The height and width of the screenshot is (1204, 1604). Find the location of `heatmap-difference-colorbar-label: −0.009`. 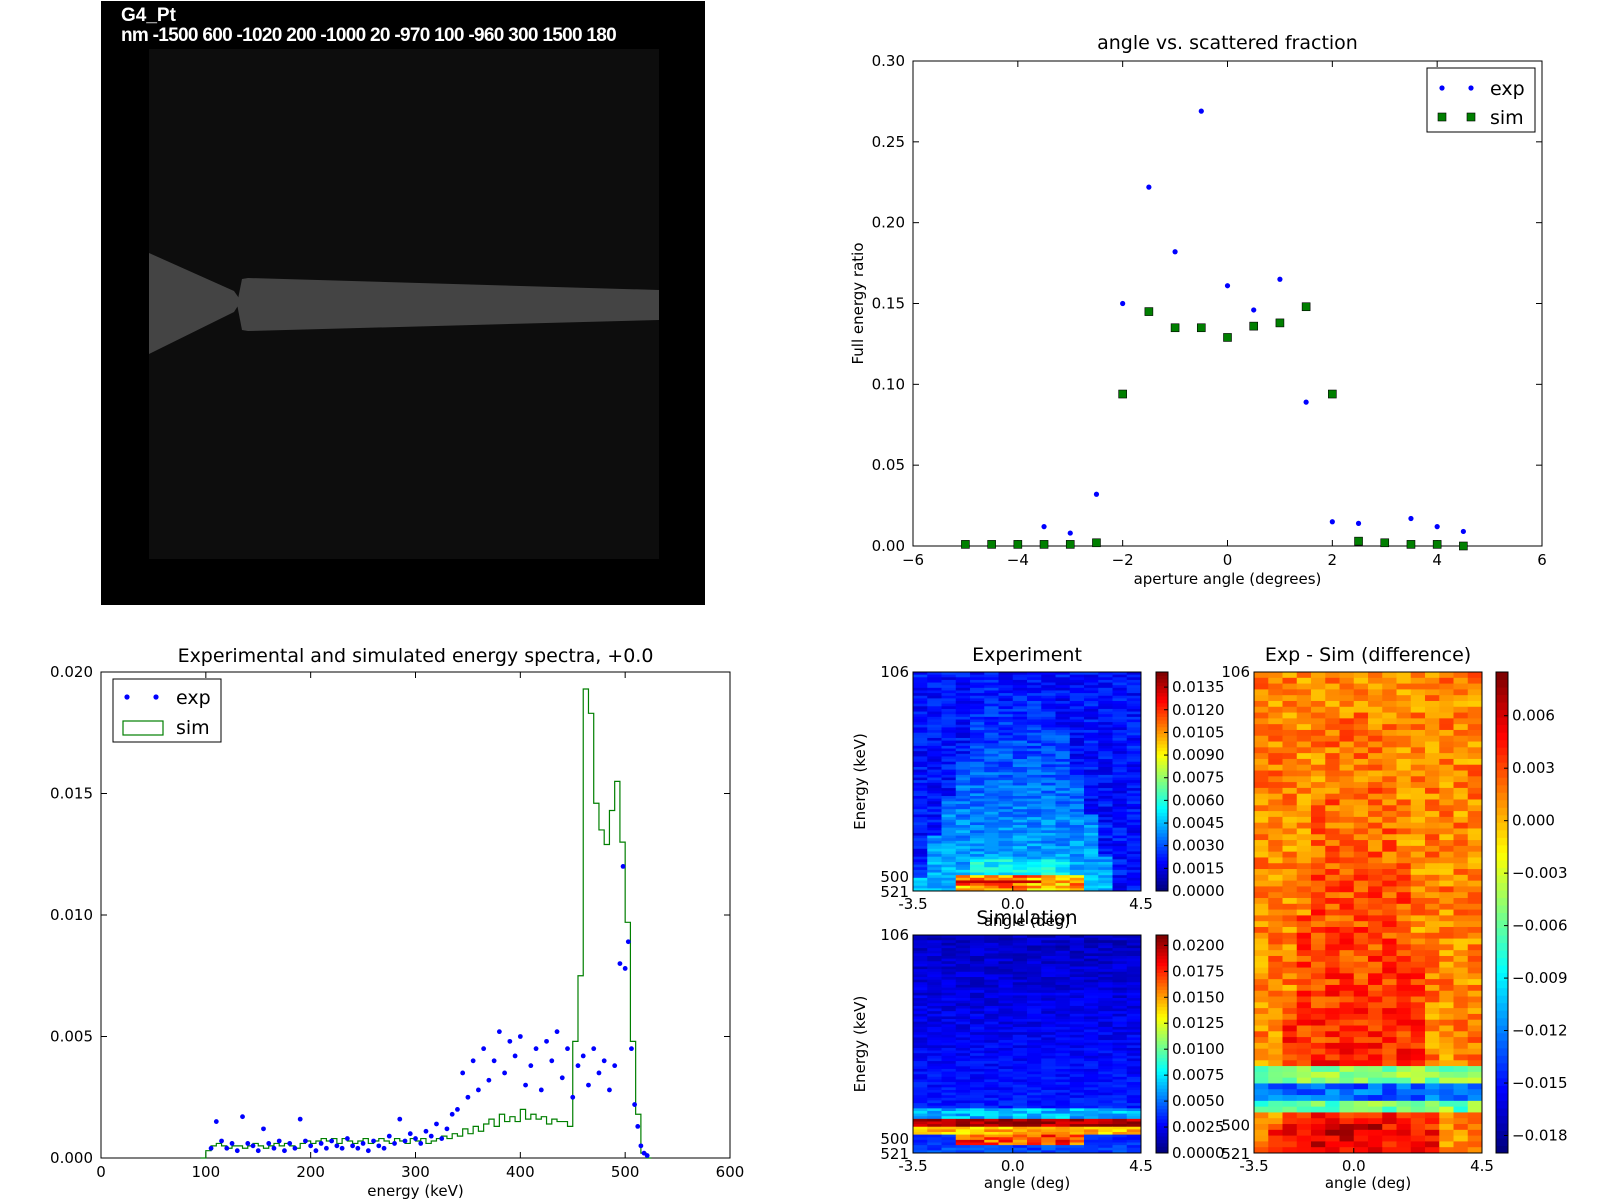

heatmap-difference-colorbar-label: −0.009 is located at coordinates (1540, 978).